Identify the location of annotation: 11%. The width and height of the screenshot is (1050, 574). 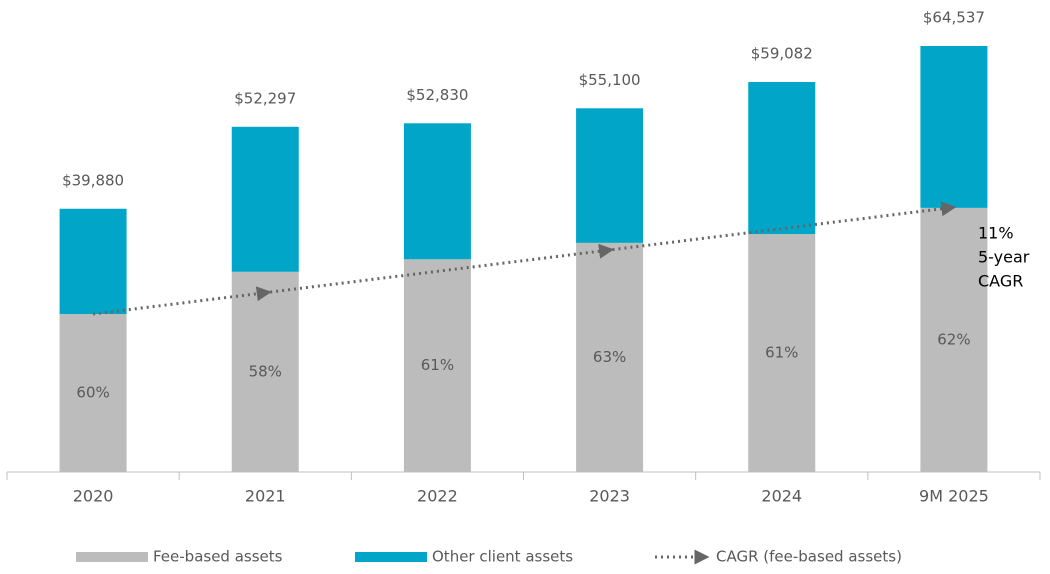
(996, 233).